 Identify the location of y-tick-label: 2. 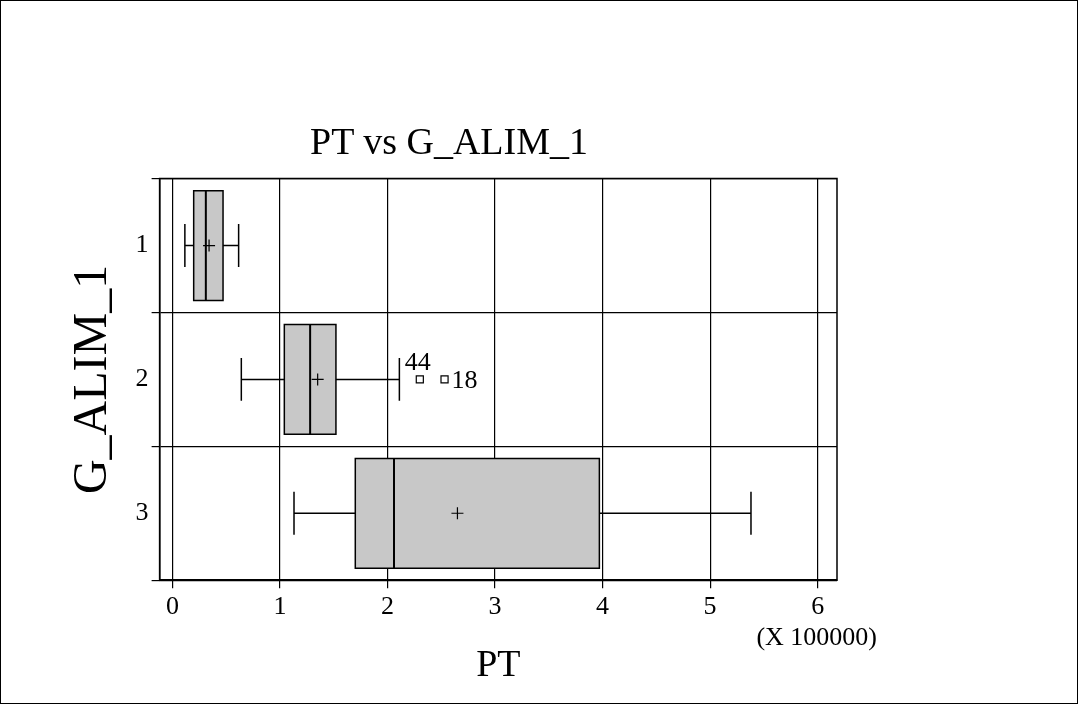
(142, 378).